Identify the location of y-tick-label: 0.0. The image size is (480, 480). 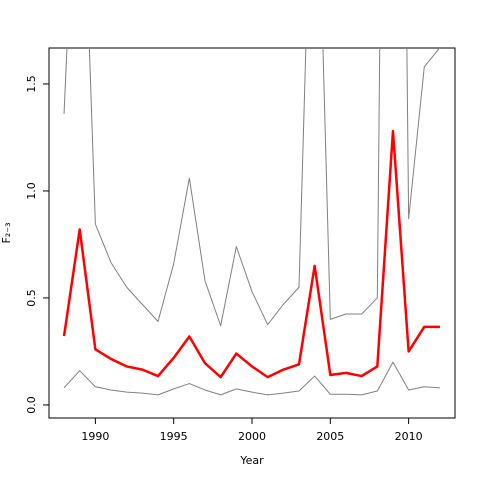
(31, 405).